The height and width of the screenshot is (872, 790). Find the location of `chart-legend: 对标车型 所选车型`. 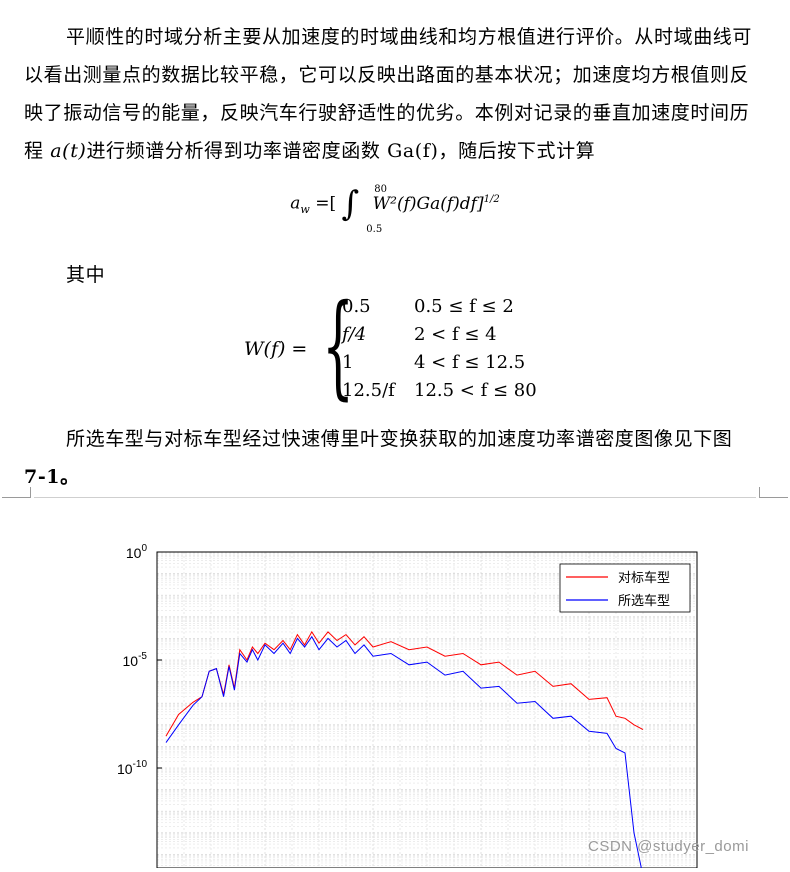

chart-legend: 对标车型 所选车型 is located at coordinates (625, 588).